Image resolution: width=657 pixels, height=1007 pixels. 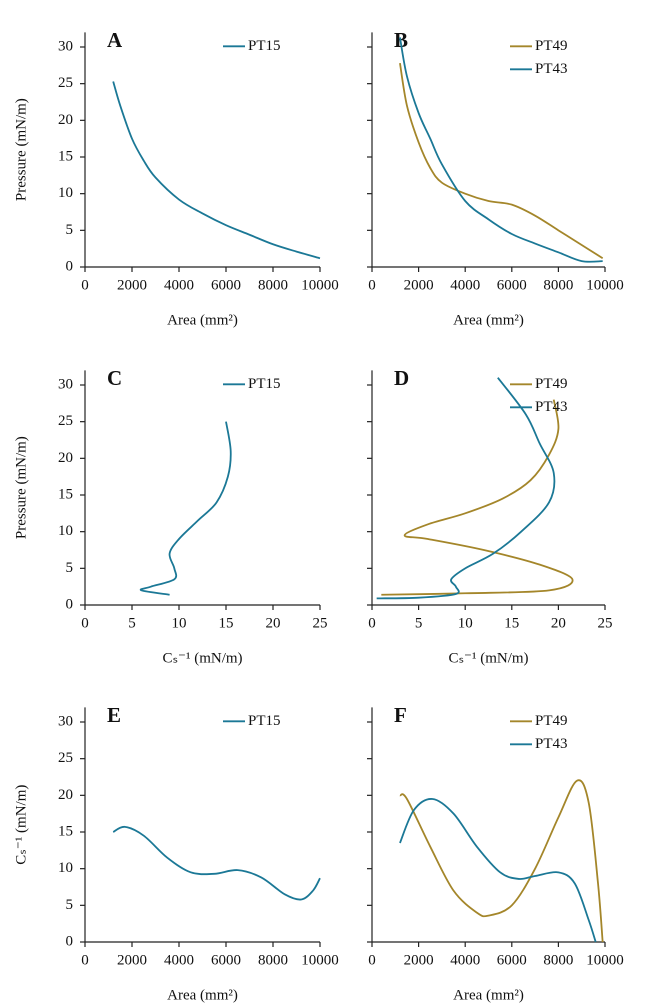 I want to click on panel: 0 5 10 15 20 25 D Cₛ⁻¹ (mN/m) PT49 PT43, so click(x=490, y=516).